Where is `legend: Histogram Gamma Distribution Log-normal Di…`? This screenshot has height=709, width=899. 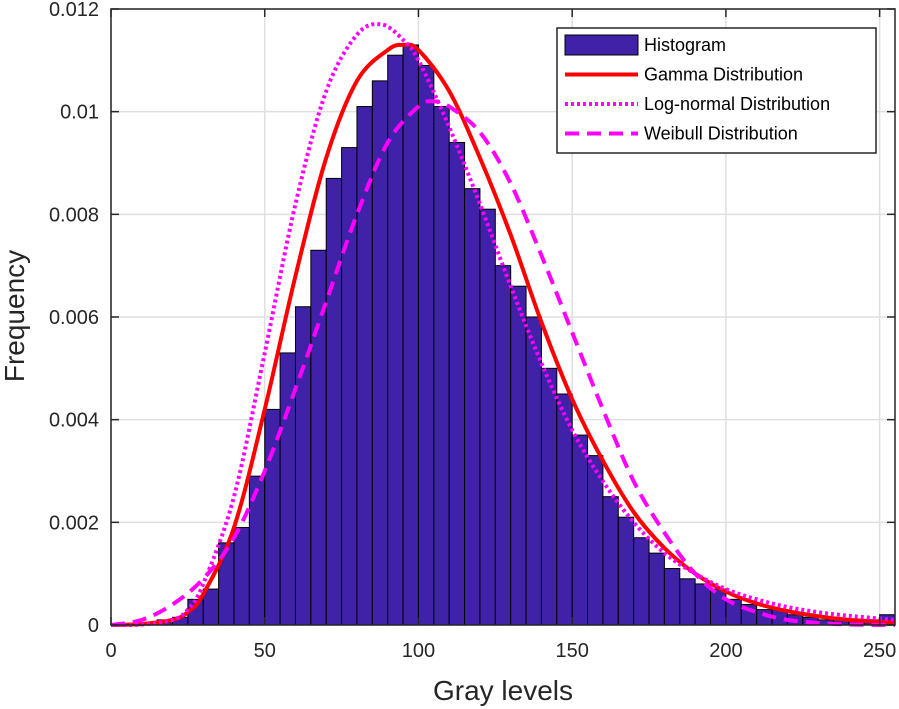 legend: Histogram Gamma Distribution Log-normal Di… is located at coordinates (716, 90).